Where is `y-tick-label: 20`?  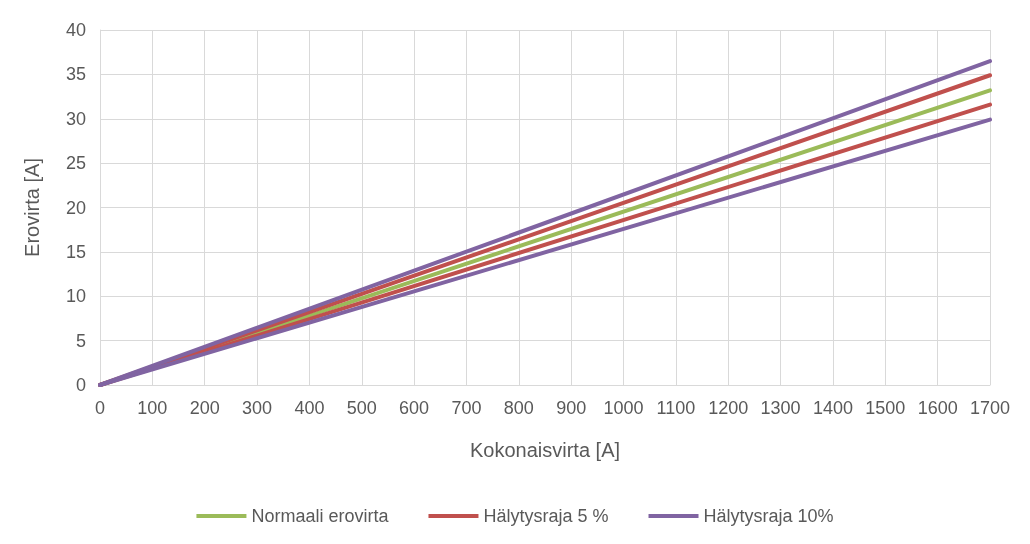 y-tick-label: 20 is located at coordinates (75, 207).